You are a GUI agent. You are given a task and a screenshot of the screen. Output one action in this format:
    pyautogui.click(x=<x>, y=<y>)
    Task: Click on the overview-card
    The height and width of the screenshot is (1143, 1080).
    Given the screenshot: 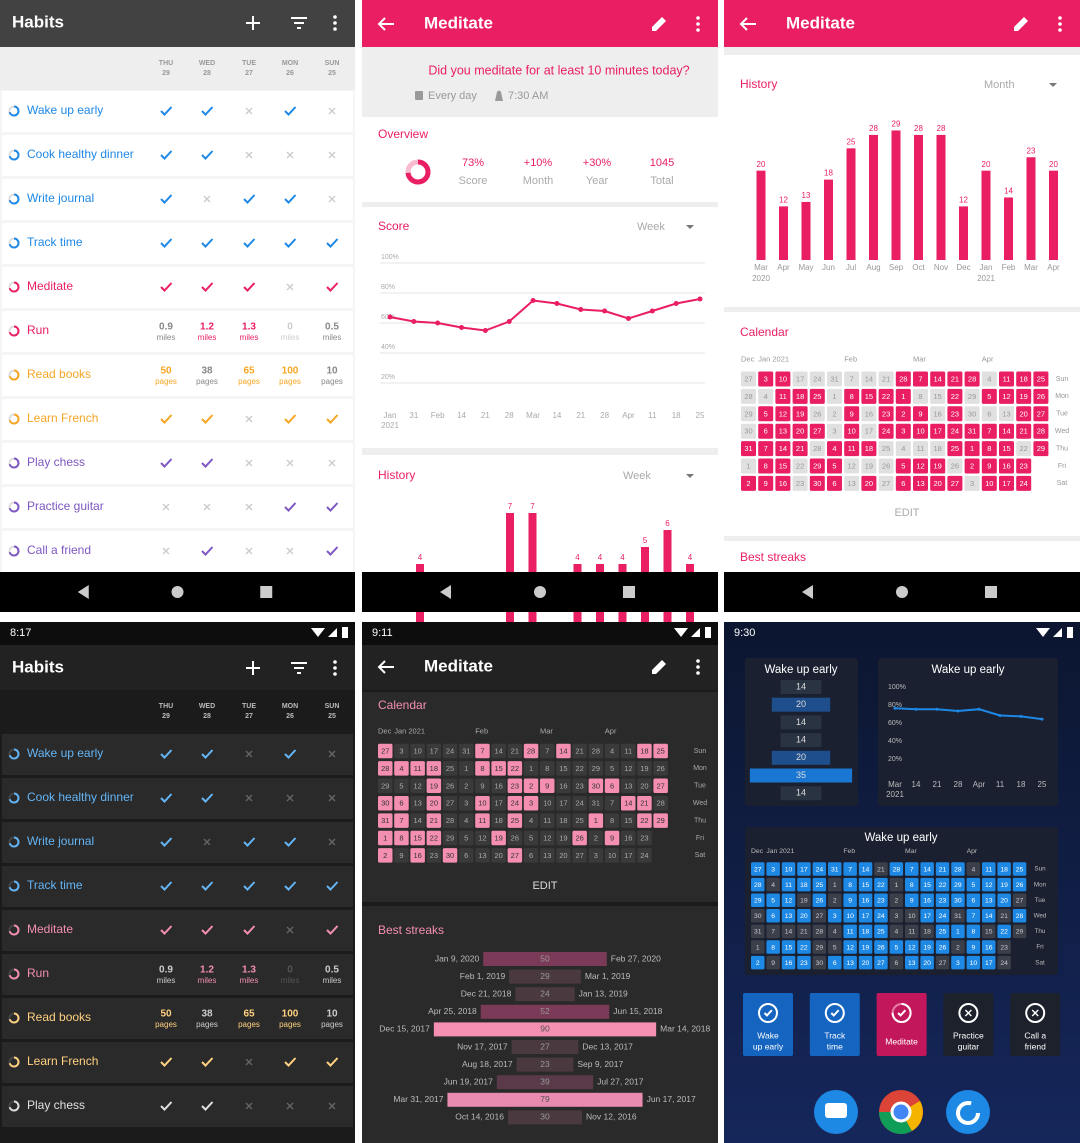 What is the action you would take?
    pyautogui.click(x=540, y=159)
    